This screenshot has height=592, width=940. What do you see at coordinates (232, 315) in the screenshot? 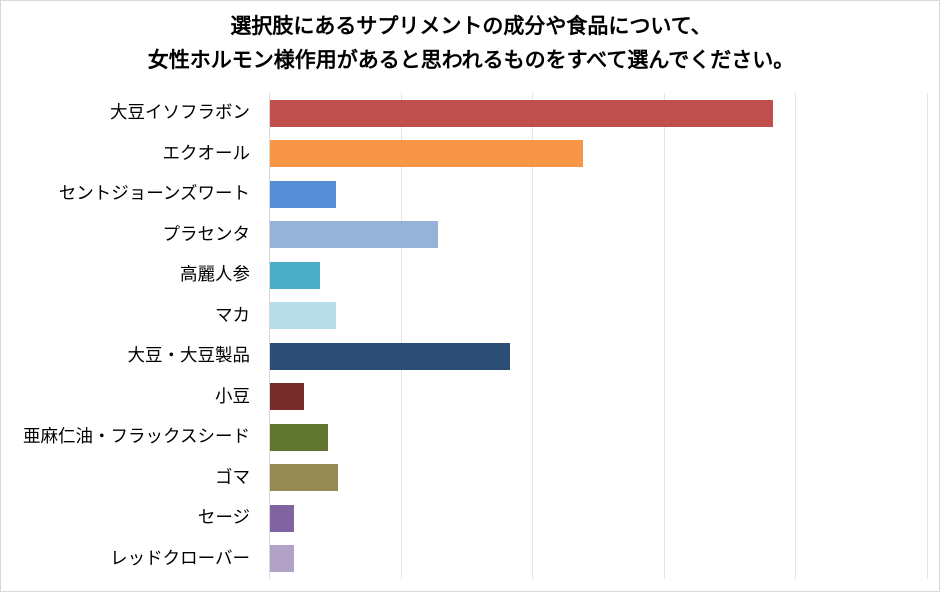
I see `category-label: マカ` at bounding box center [232, 315].